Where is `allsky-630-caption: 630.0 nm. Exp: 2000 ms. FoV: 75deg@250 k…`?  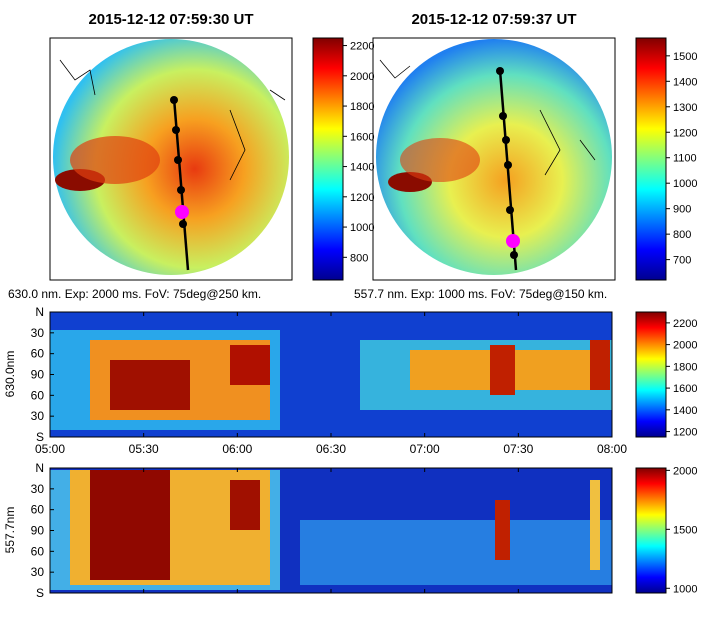
allsky-630-caption: 630.0 nm. Exp: 2000 ms. FoV: 75deg@250 k… is located at coordinates (134, 294).